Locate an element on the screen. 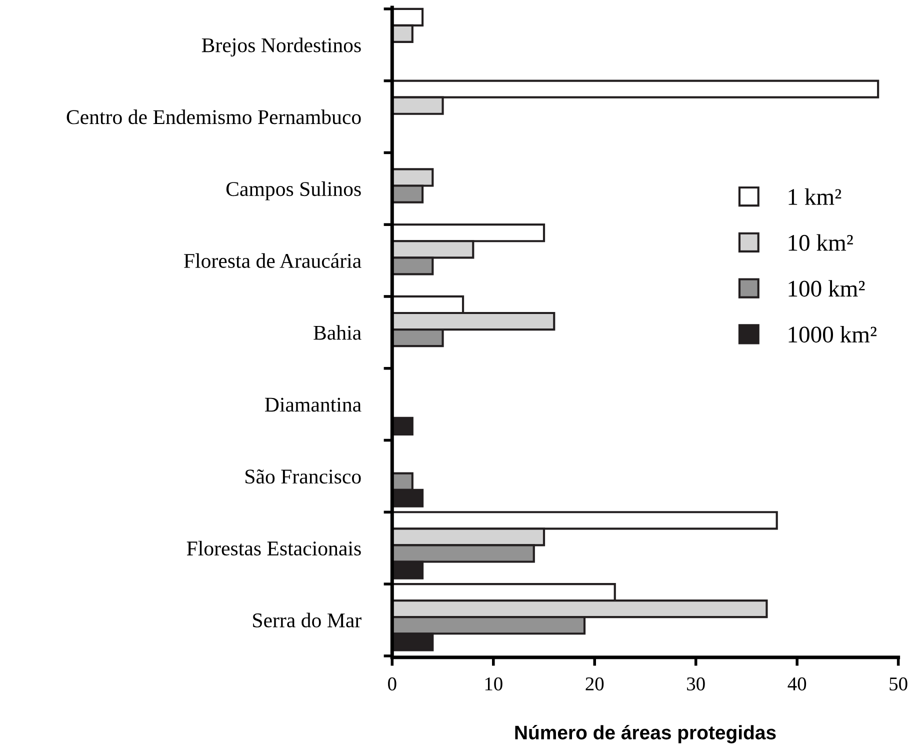 This screenshot has width=912, height=747. y-tick-label: Brejos Nordestinos is located at coordinates (281, 47).